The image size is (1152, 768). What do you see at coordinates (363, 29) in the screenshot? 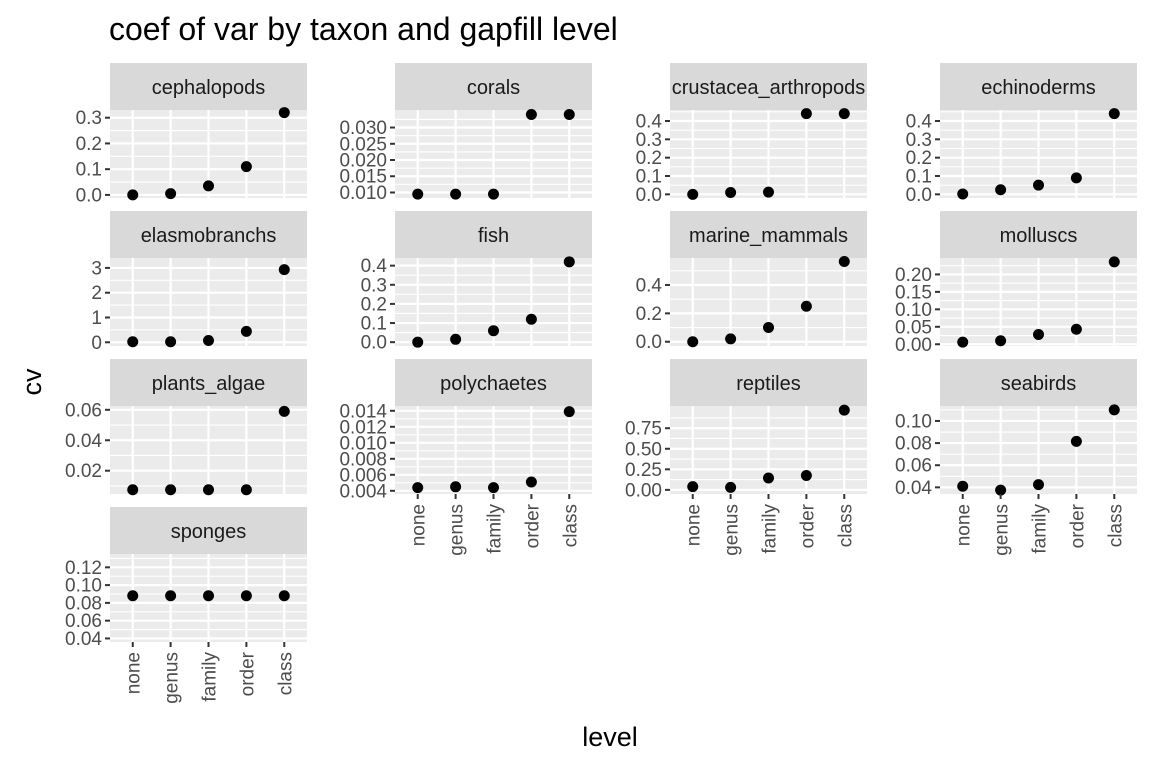
I see `chart-title: coef of var by taxon and gapfill level` at bounding box center [363, 29].